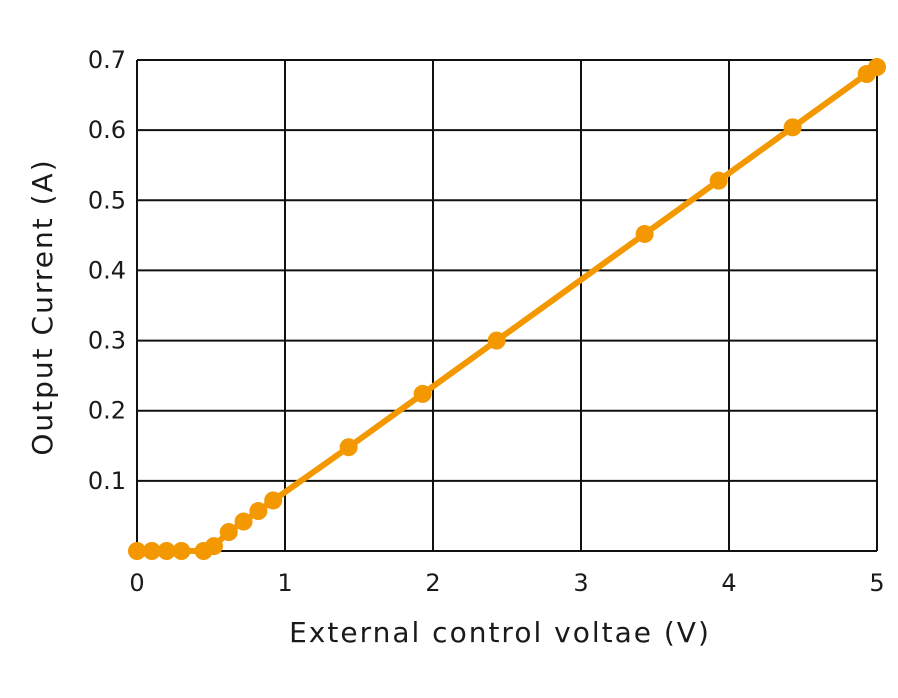  I want to click on y-tick-label: 0.5, so click(107, 200).